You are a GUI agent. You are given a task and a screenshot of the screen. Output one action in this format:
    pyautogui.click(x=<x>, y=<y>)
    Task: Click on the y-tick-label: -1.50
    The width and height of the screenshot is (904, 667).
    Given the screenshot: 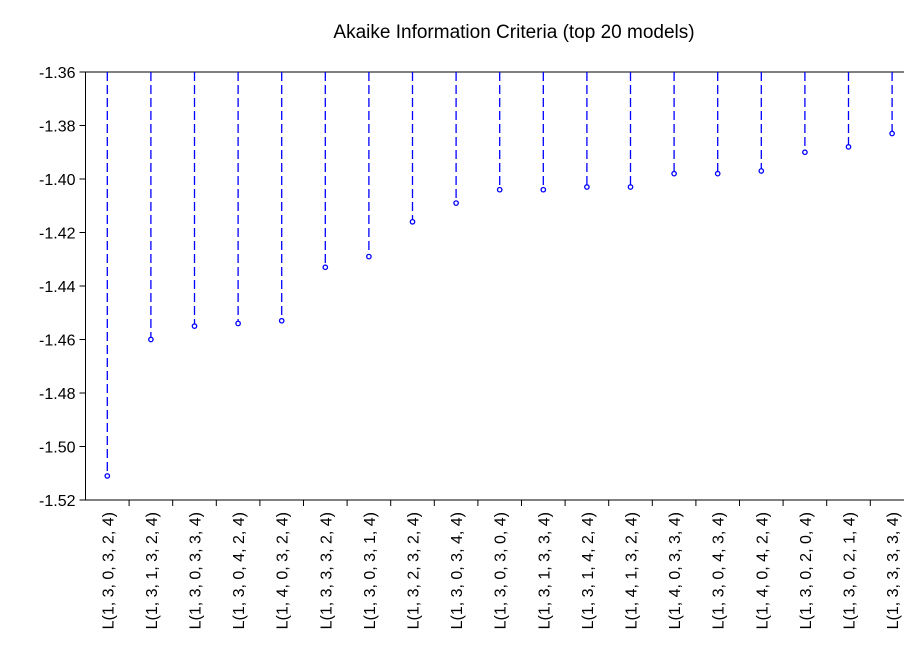 What is the action you would take?
    pyautogui.click(x=57, y=448)
    